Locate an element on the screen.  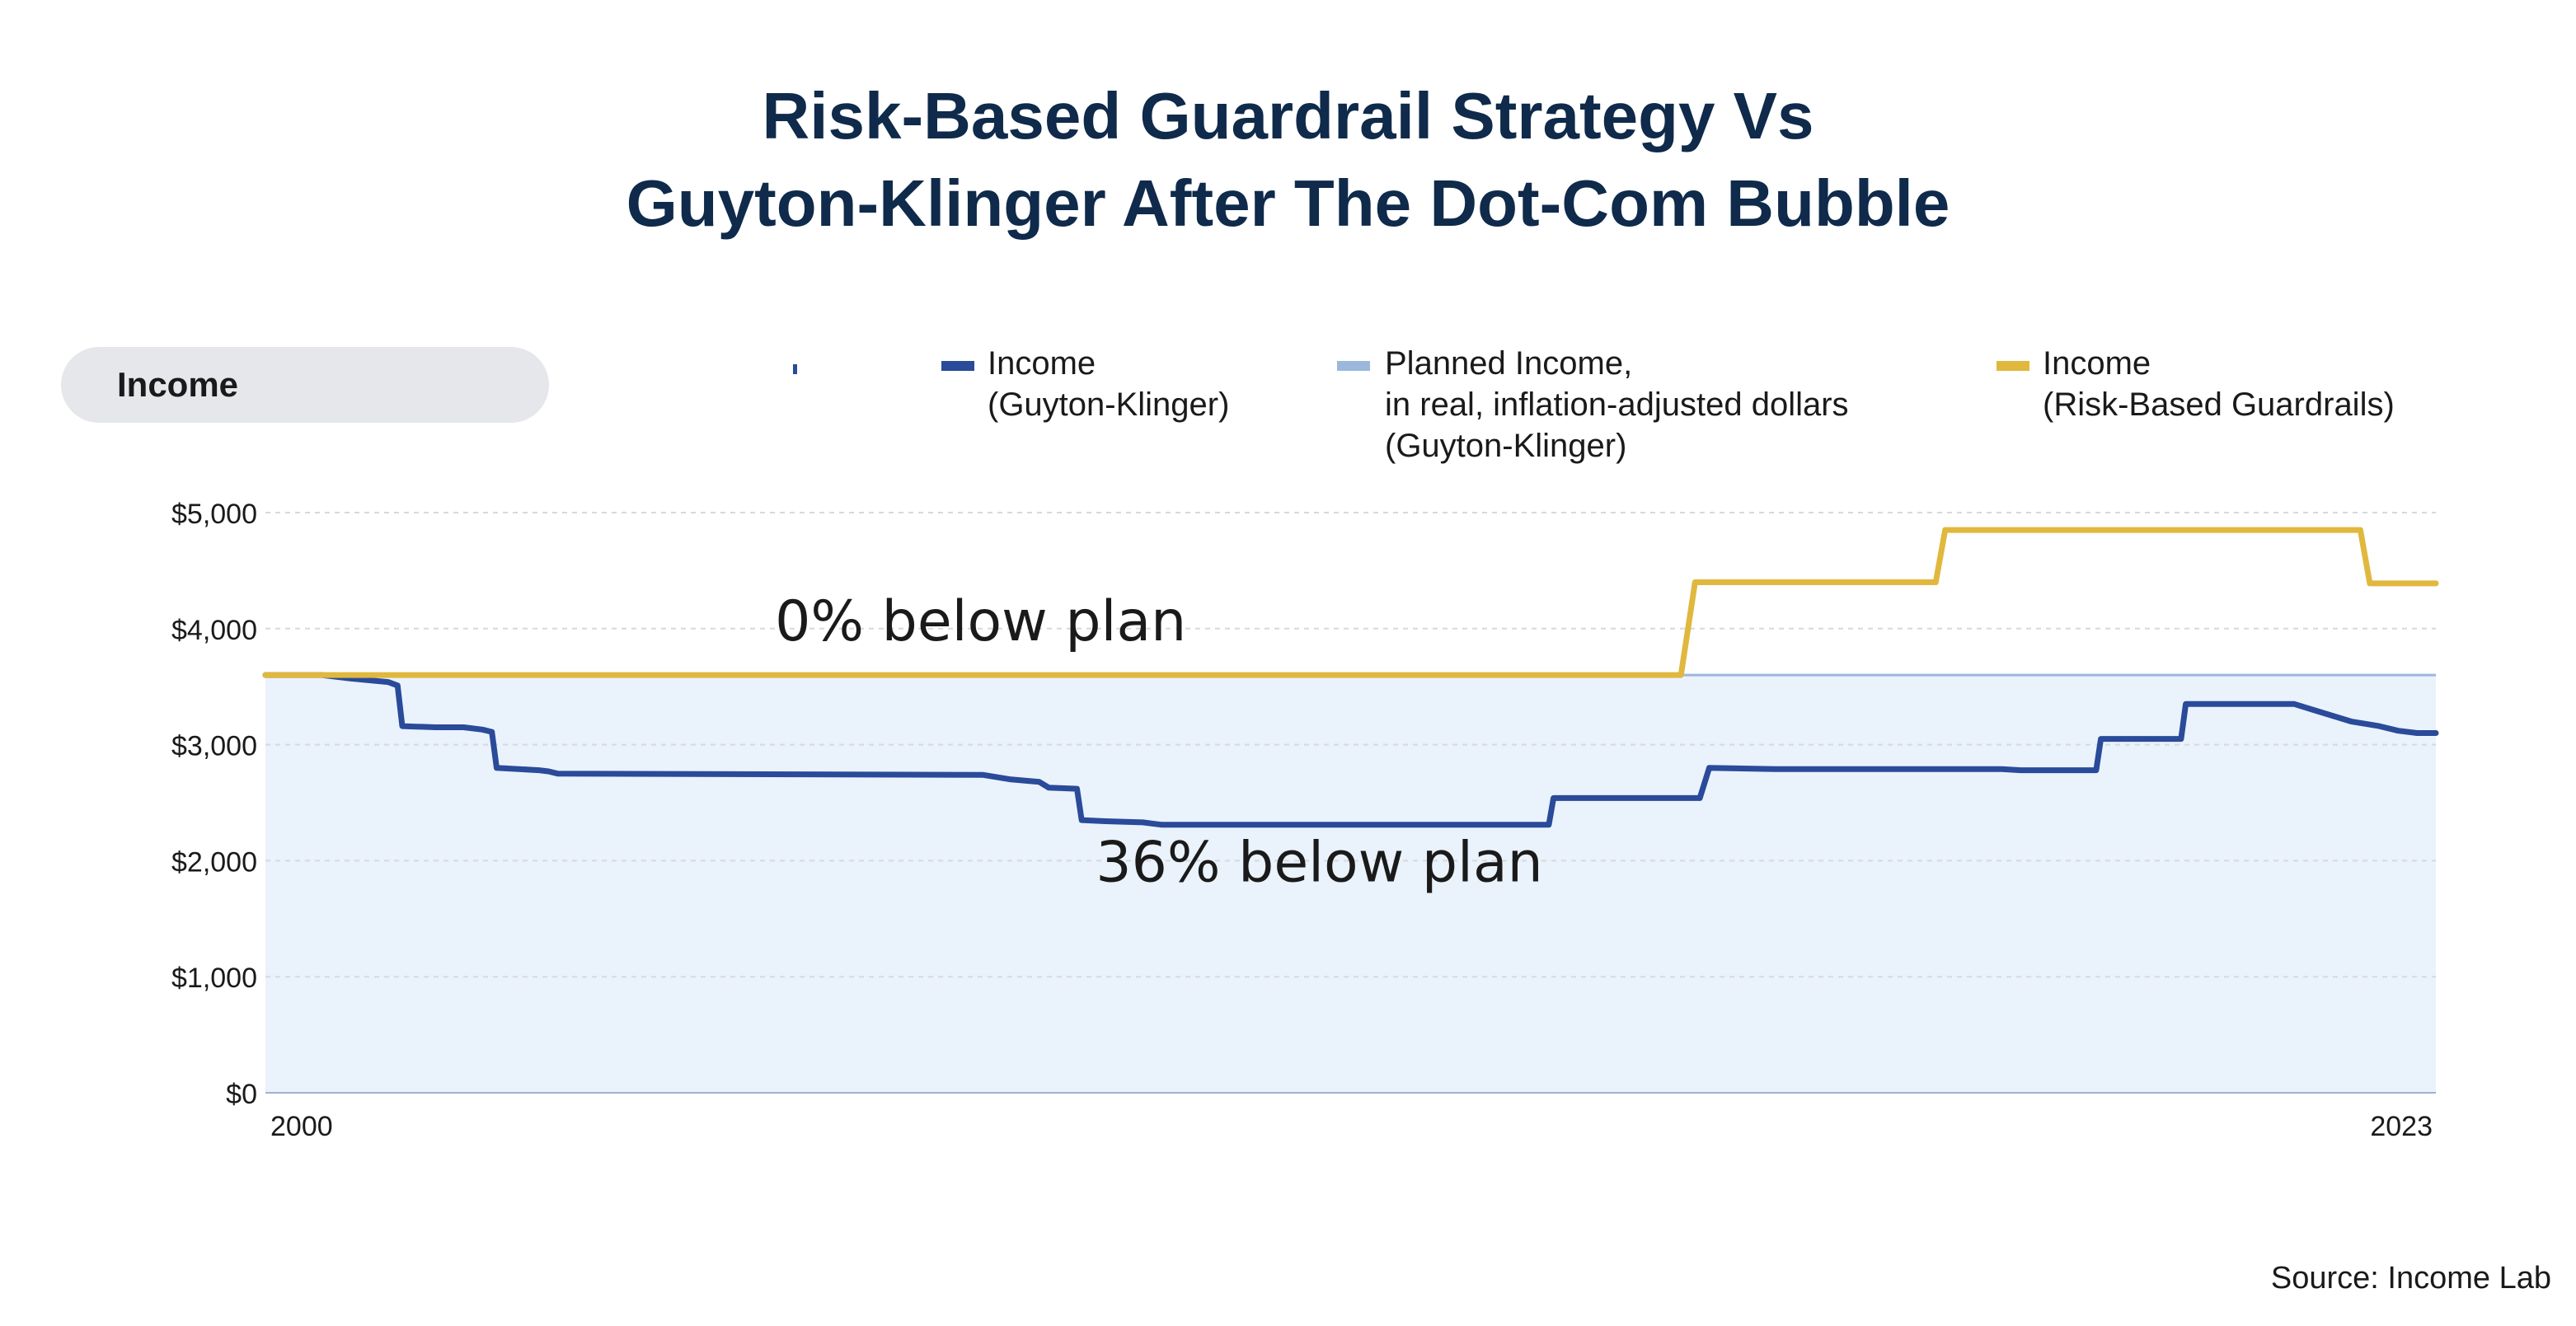
chart-annotation: 0% below plan is located at coordinates (980, 621).